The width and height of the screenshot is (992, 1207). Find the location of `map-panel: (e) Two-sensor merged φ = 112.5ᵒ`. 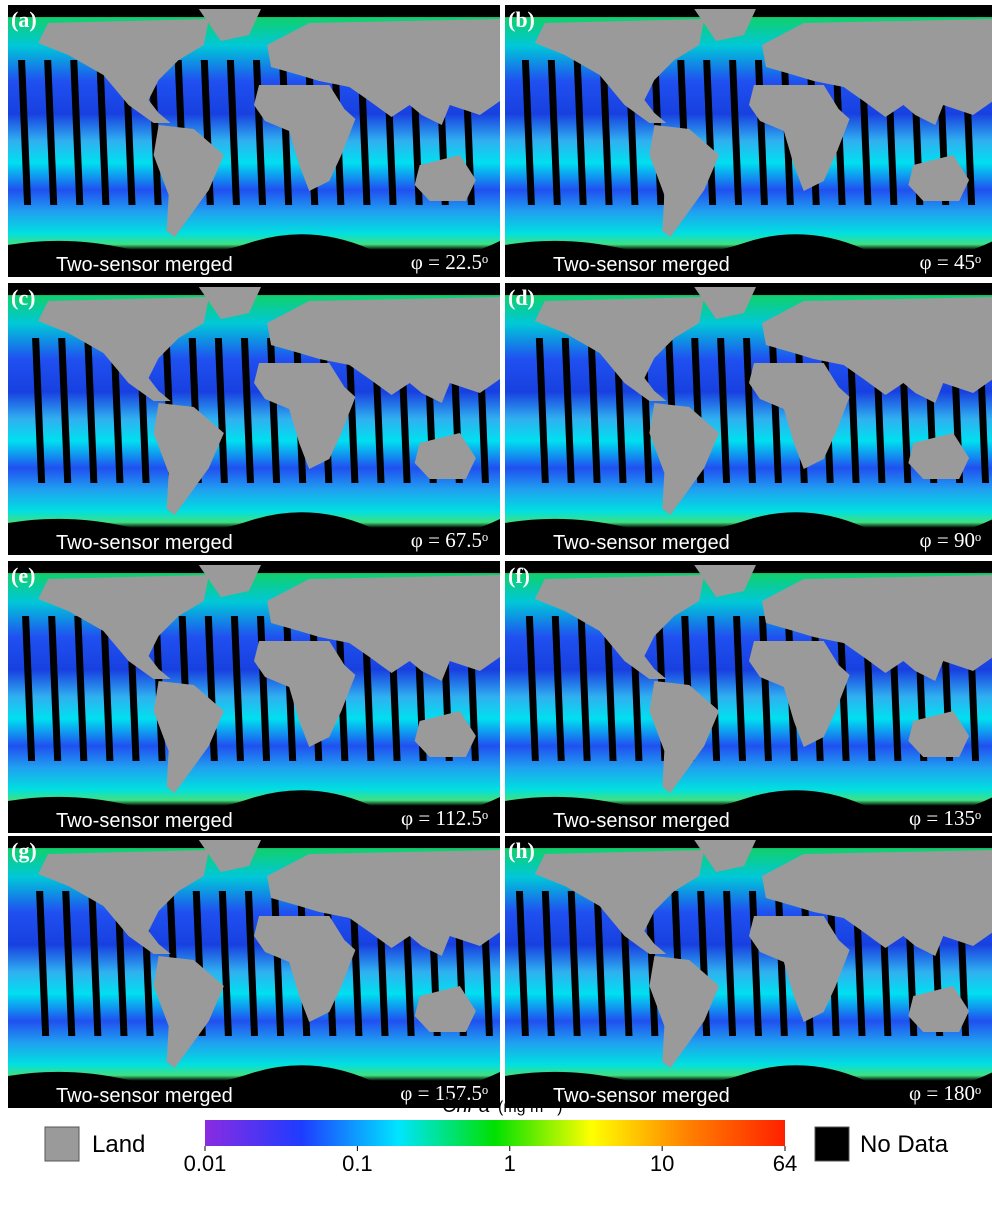

map-panel: (e) Two-sensor merged φ = 112.5ᵒ is located at coordinates (254, 697).